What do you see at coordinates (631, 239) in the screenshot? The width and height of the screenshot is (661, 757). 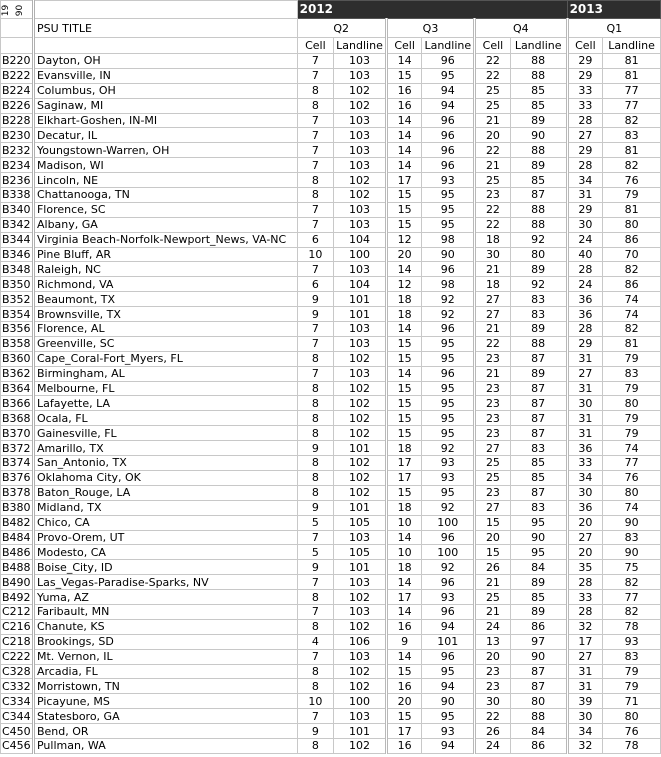 I see `q1-landline: 86` at bounding box center [631, 239].